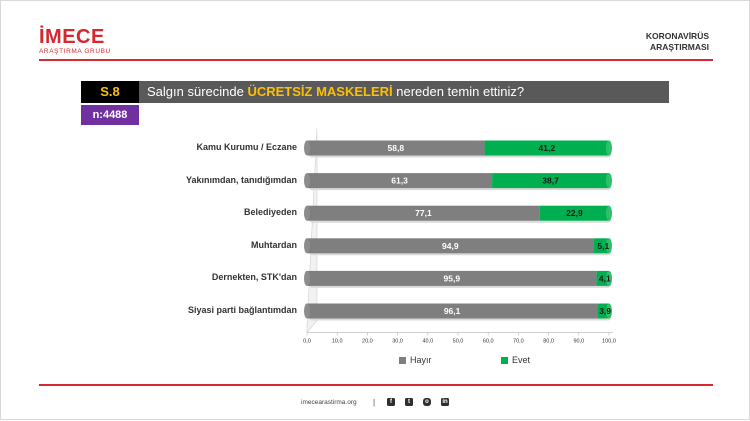 This screenshot has width=750, height=421. Describe the element at coordinates (679, 47) in the screenshot. I see `survey-title-line2: ARAŞTIRMASI` at that location.